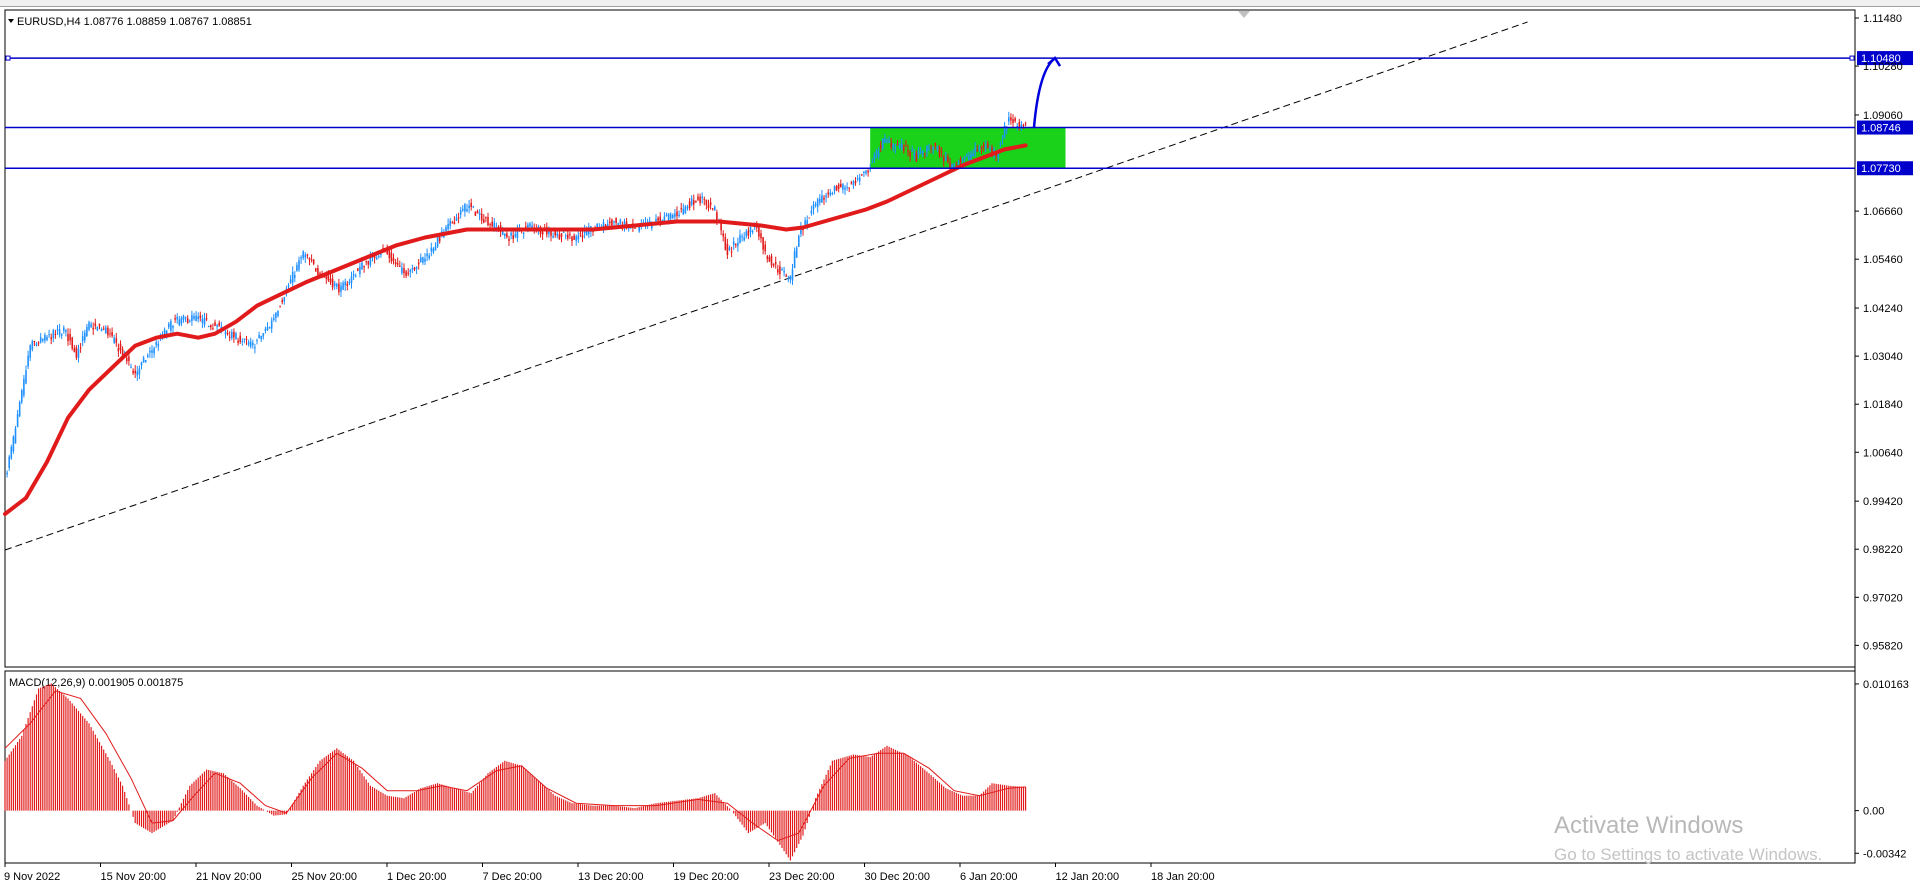 Image resolution: width=1920 pixels, height=895 pixels. I want to click on macd-signal-line, so click(515, 766).